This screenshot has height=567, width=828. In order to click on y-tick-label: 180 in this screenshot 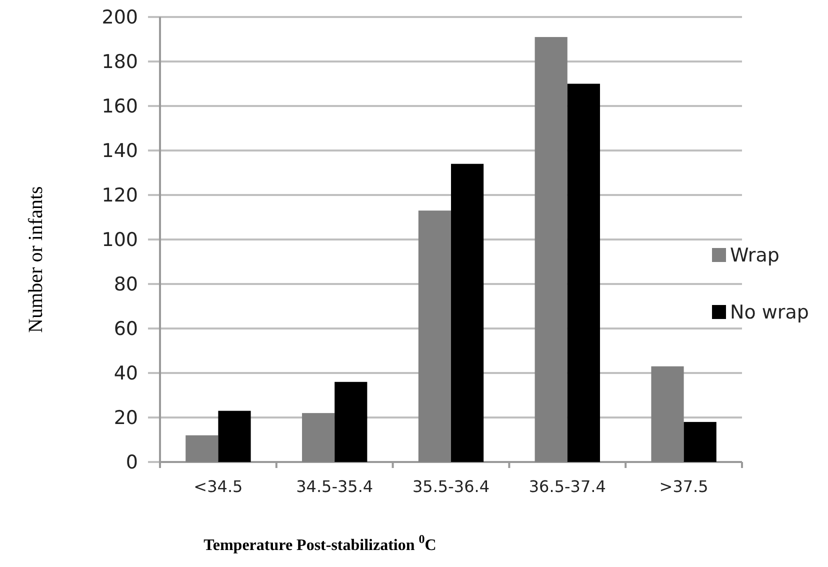, I will do `click(120, 62)`.